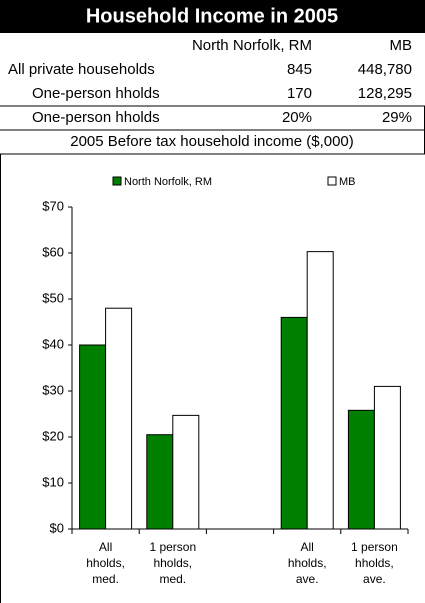  Describe the element at coordinates (53, 297) in the screenshot. I see `y-tick-label: $50` at that location.